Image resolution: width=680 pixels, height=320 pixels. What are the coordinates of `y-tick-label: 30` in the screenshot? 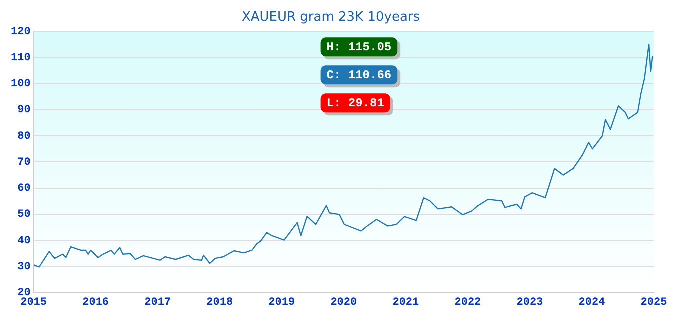 It's located at (24, 267).